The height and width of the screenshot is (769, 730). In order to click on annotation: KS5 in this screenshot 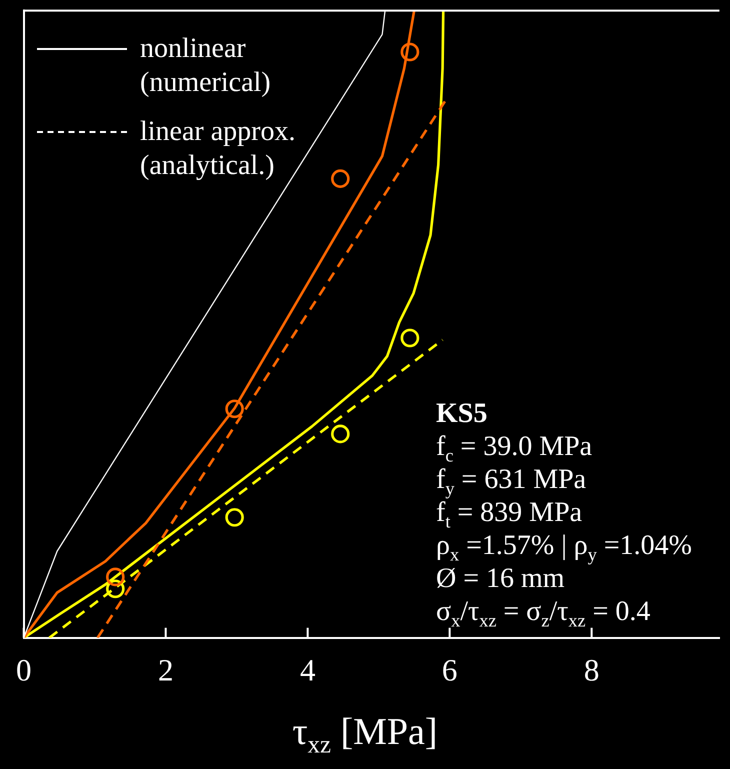, I will do `click(462, 414)`.